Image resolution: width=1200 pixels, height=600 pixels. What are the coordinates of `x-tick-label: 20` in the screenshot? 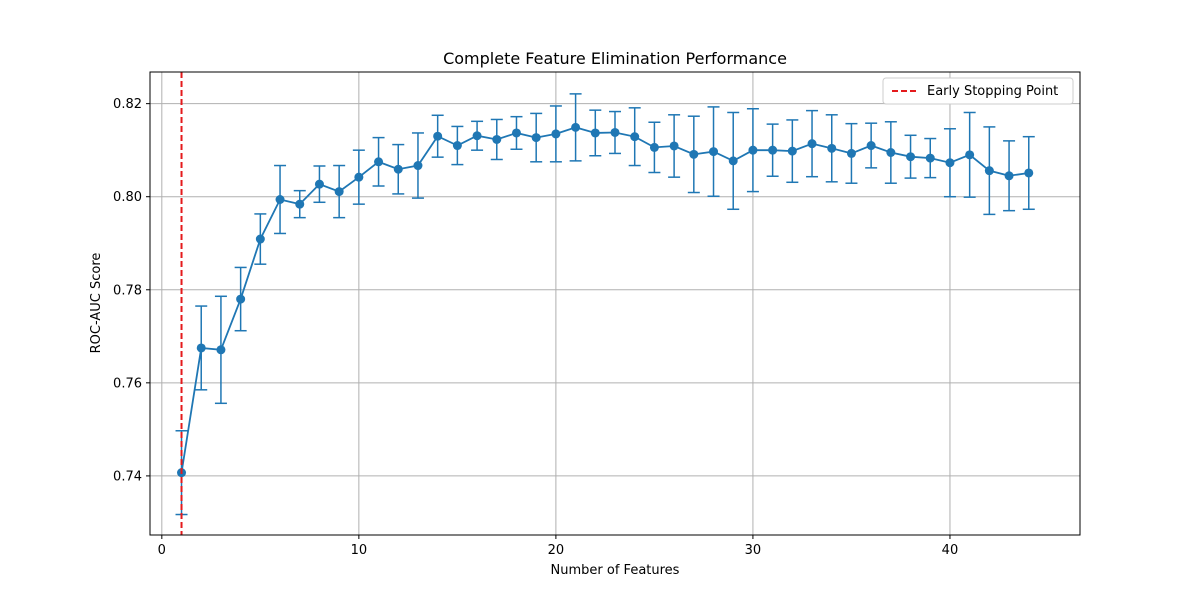 It's located at (556, 550).